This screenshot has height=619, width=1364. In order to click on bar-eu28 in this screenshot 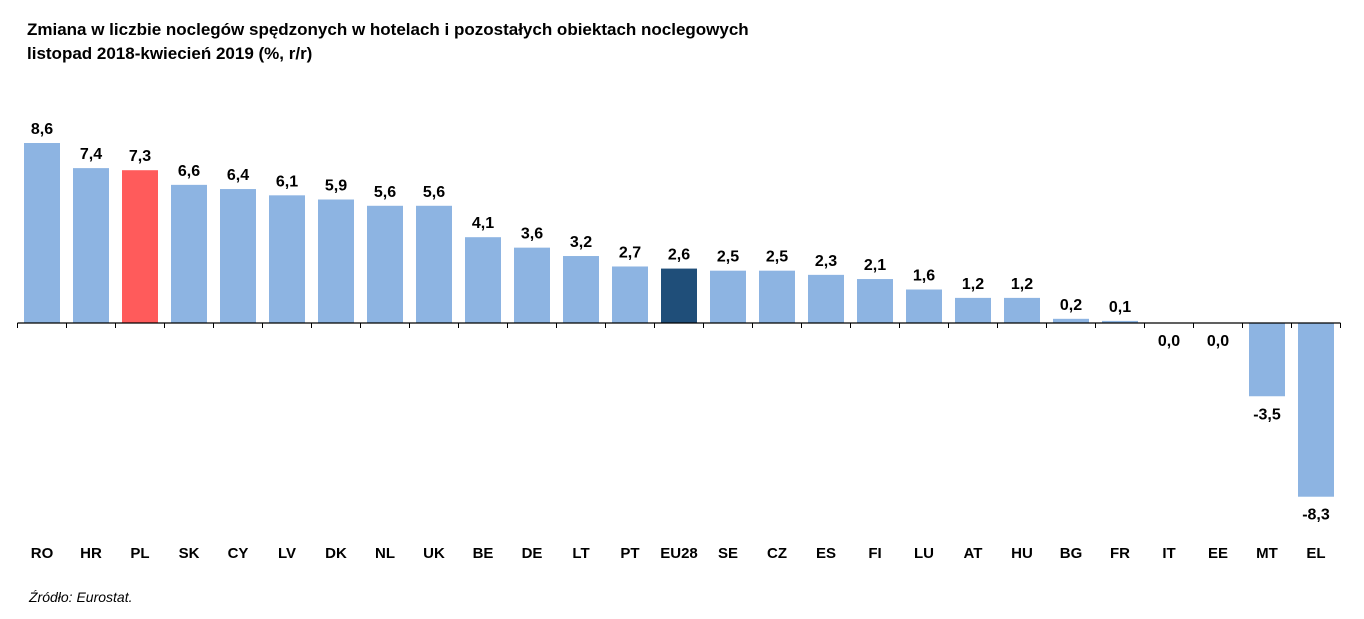, I will do `click(679, 295)`.